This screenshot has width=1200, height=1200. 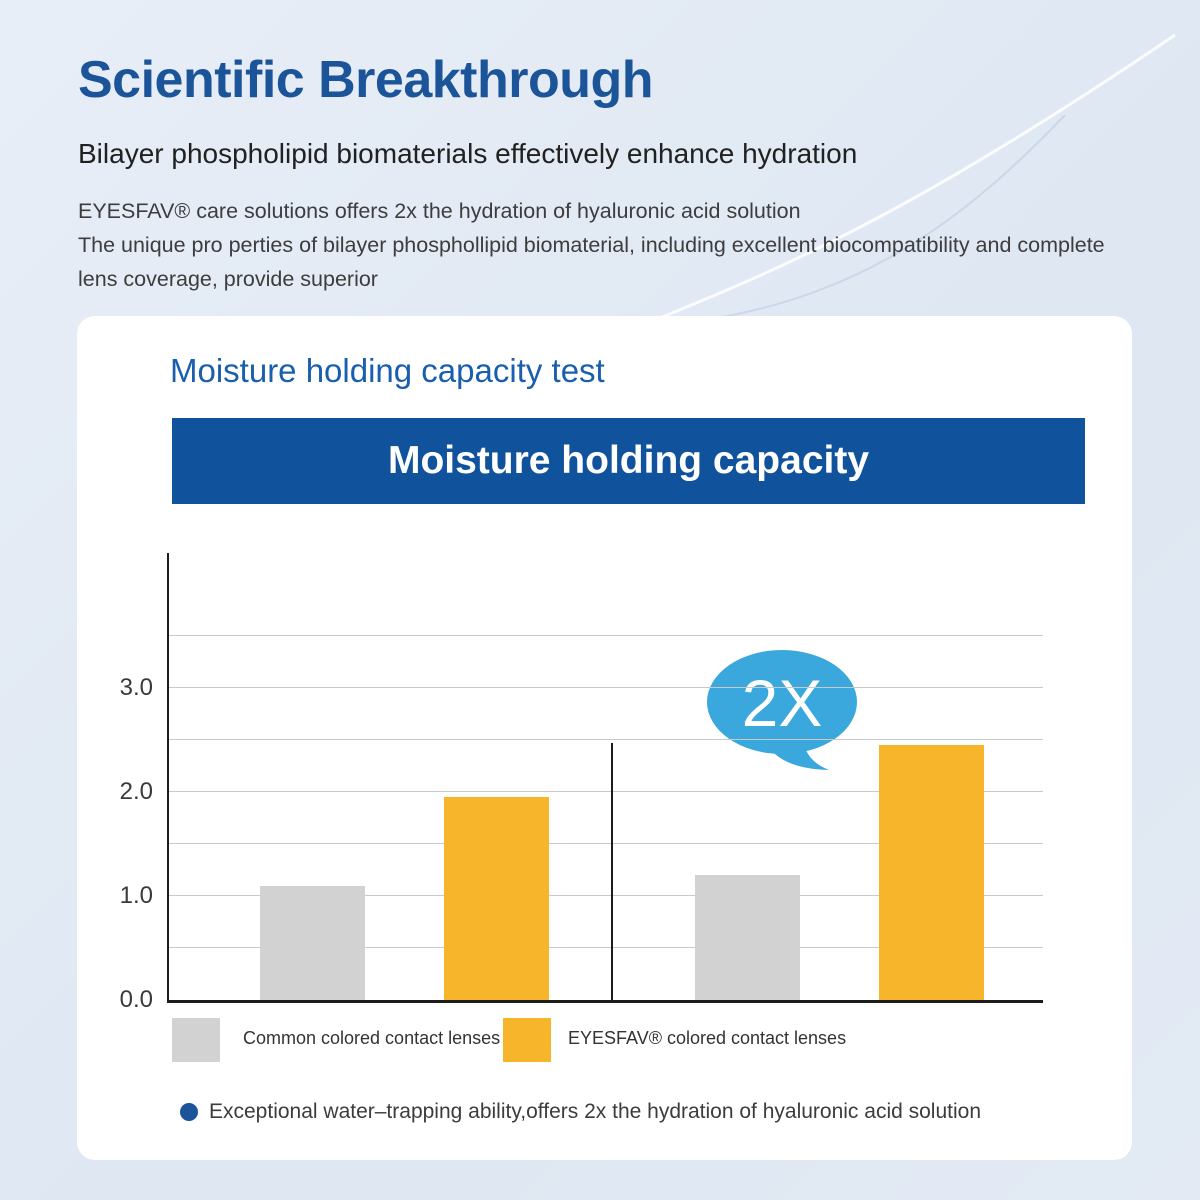 I want to click on legend-label-eyesfav-lenses: EYESFAV® colored contact lenses, so click(x=707, y=1038).